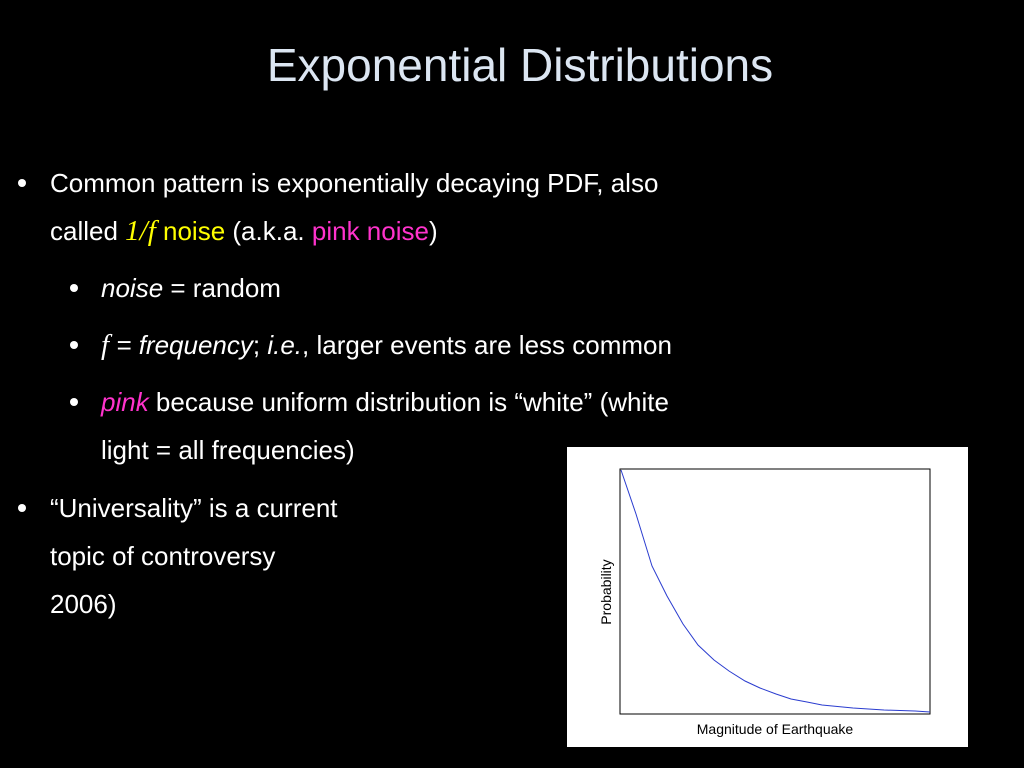 Image resolution: width=1024 pixels, height=768 pixels. I want to click on y-axis-label: Probability, so click(606, 591).